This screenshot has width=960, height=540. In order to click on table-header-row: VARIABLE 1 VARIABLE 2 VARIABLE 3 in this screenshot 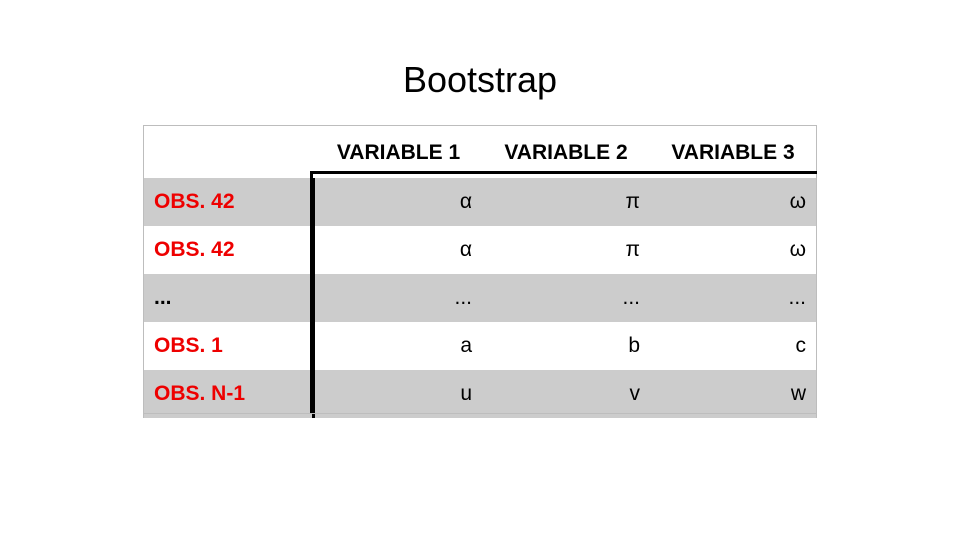, I will do `click(480, 152)`.